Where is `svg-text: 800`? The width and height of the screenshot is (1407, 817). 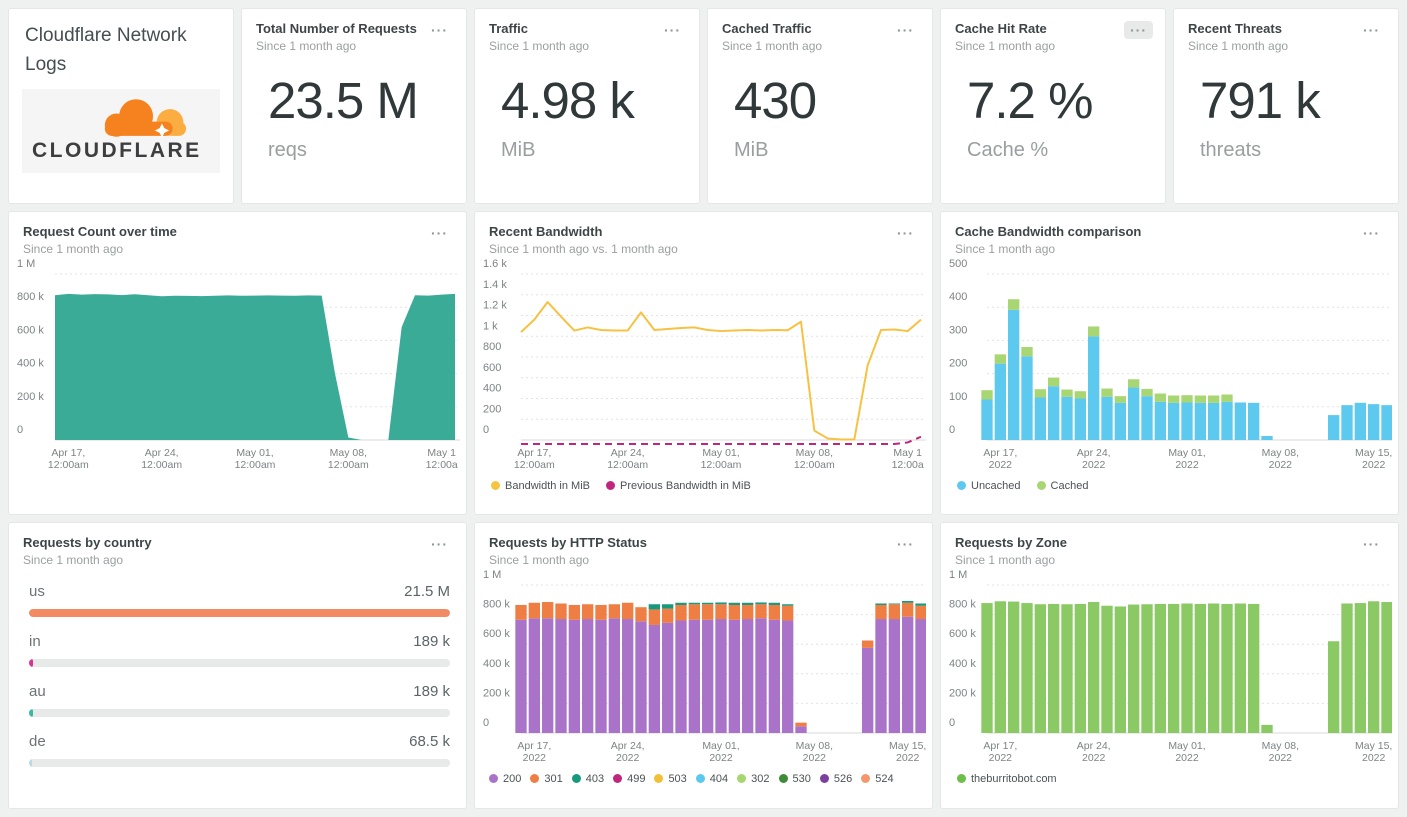 svg-text: 800 is located at coordinates (492, 347).